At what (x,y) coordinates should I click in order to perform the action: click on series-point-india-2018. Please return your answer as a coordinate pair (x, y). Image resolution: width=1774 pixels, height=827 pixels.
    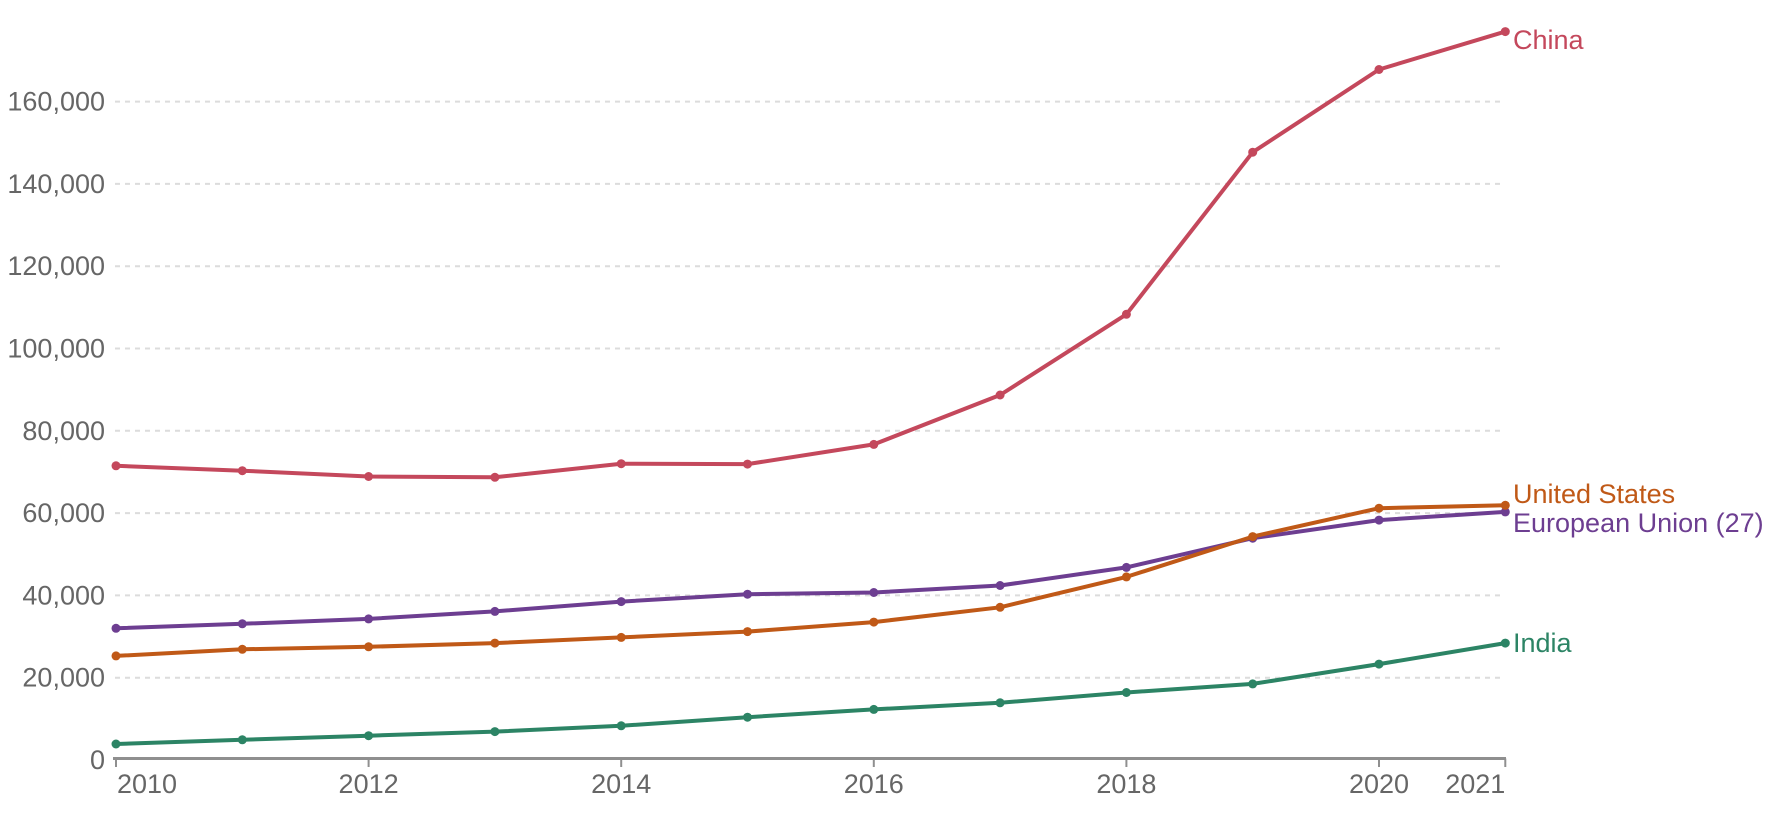
    Looking at the image, I should click on (1126, 692).